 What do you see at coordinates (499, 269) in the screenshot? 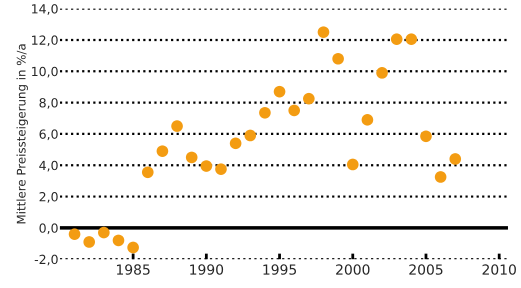
I see `x-tick-label: 2010` at bounding box center [499, 269].